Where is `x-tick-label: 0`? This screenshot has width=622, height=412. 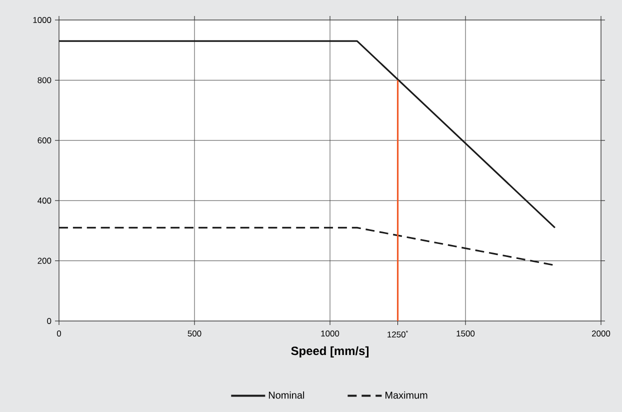 x-tick-label: 0 is located at coordinates (59, 333).